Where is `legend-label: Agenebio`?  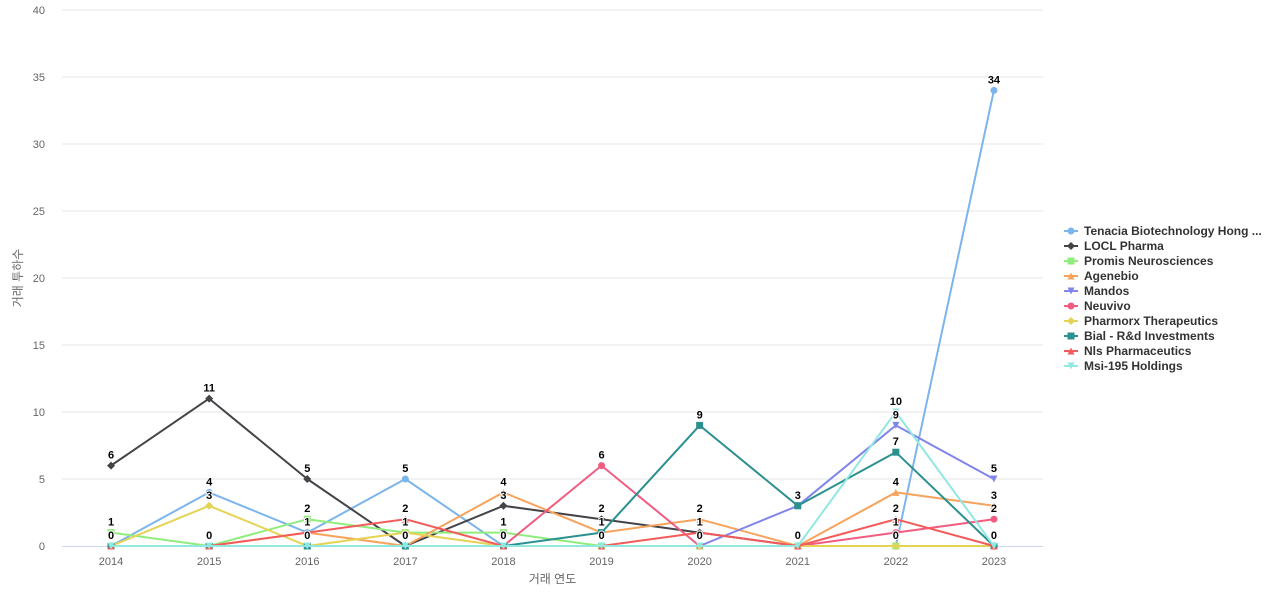
legend-label: Agenebio is located at coordinates (1111, 276).